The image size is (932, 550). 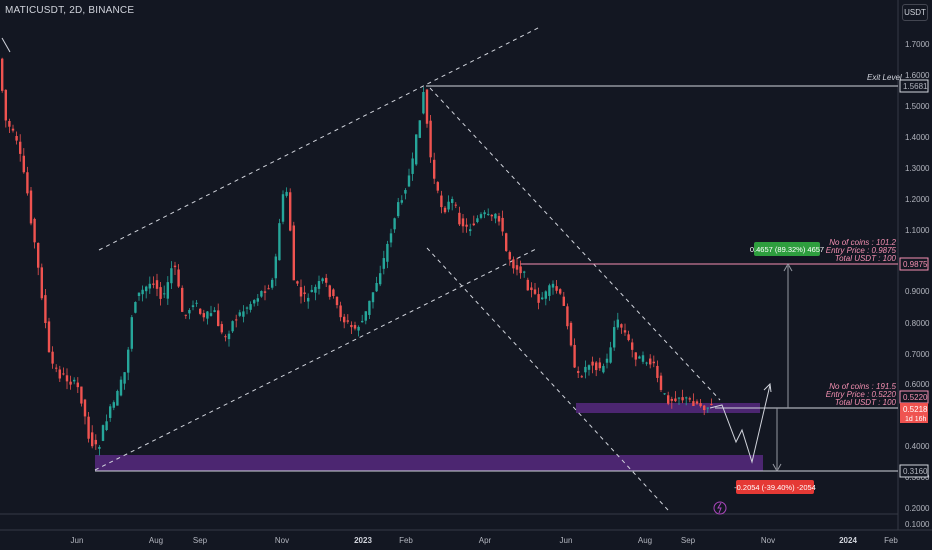 What do you see at coordinates (917, 354) in the screenshot?
I see `price-tick: 0.7000` at bounding box center [917, 354].